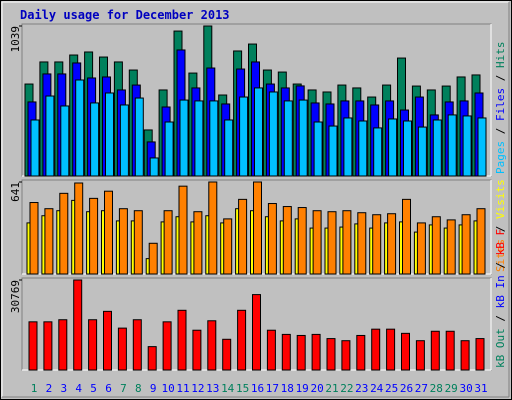 This screenshot has height=400, width=512. I want to click on legend: kB Out / kB In / kB F, so click(500, 298).